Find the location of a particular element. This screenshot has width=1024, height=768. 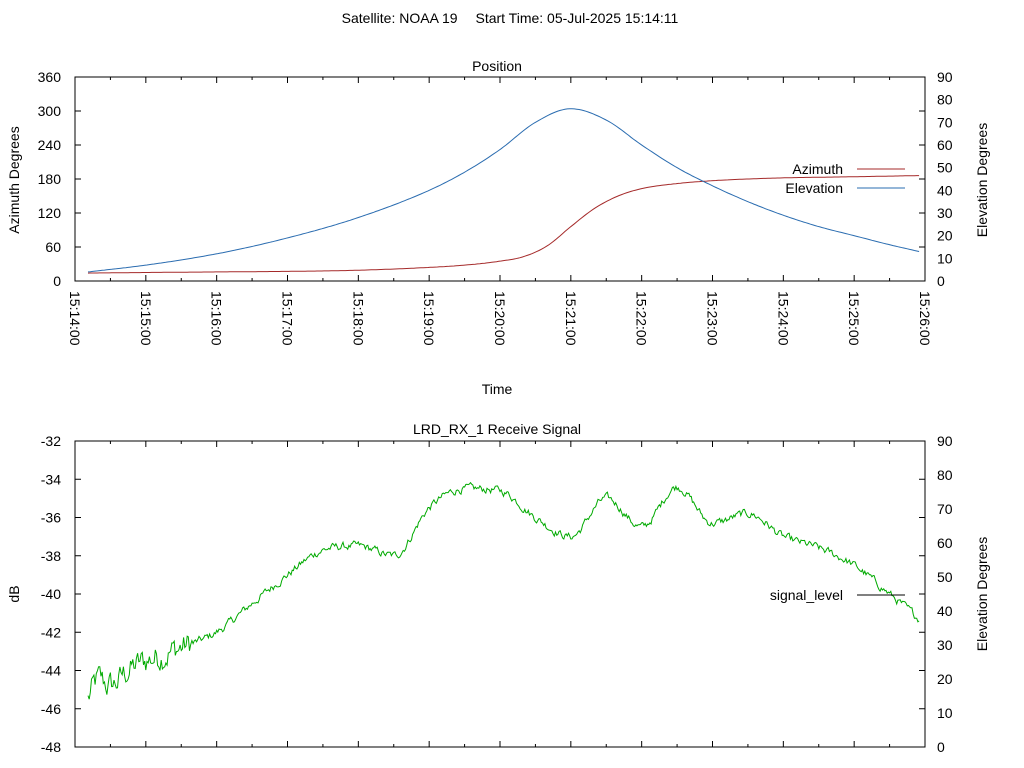

receive-signal-y2-tick-label: 20 is located at coordinates (945, 679).